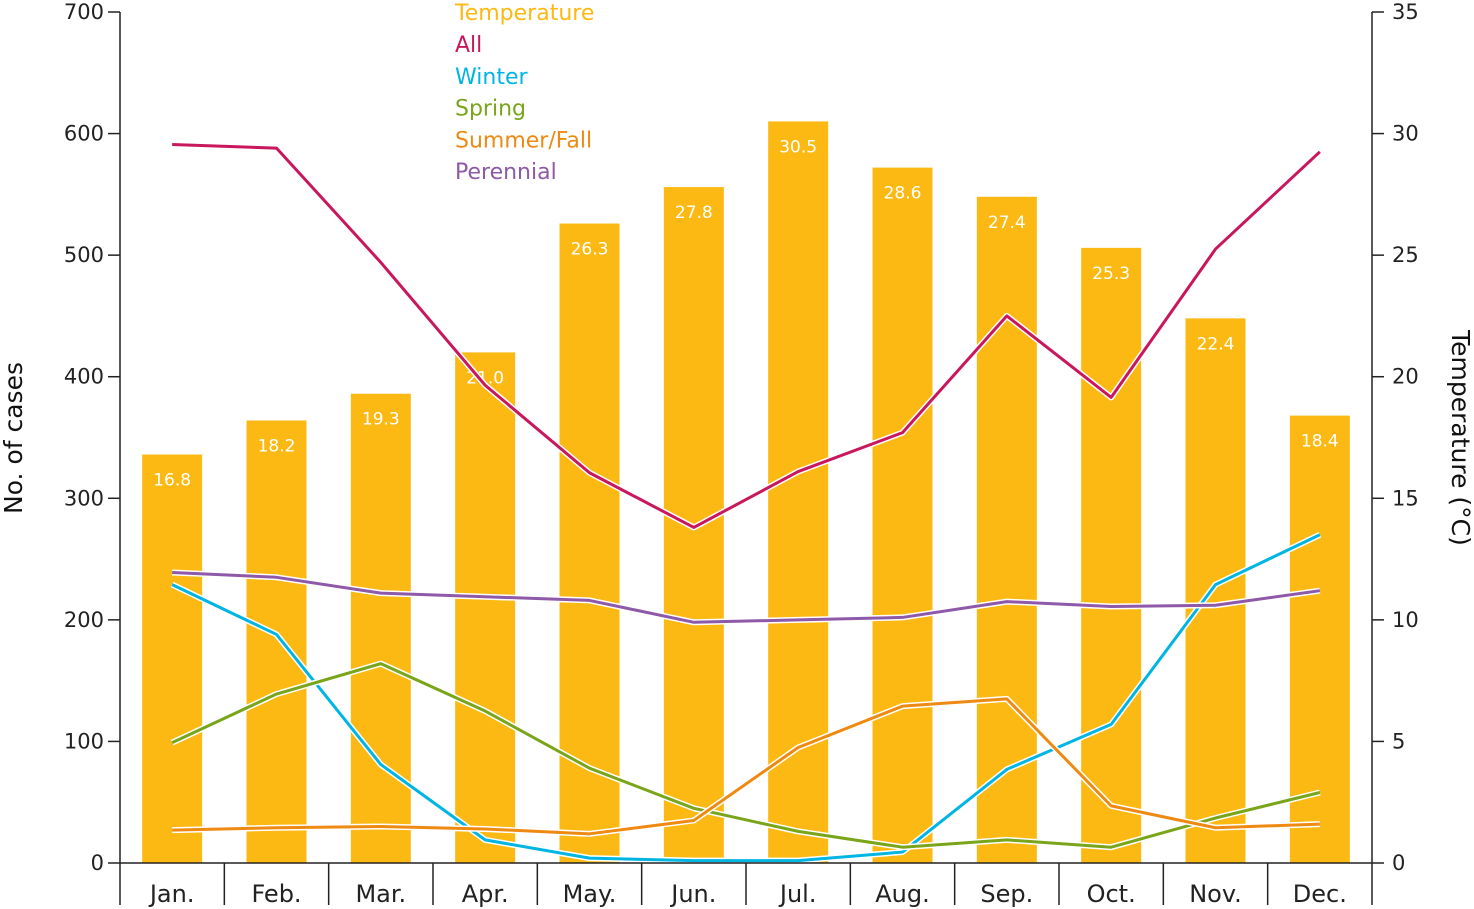  Describe the element at coordinates (490, 109) in the screenshot. I see `legend-item-Spring: Spring` at that location.